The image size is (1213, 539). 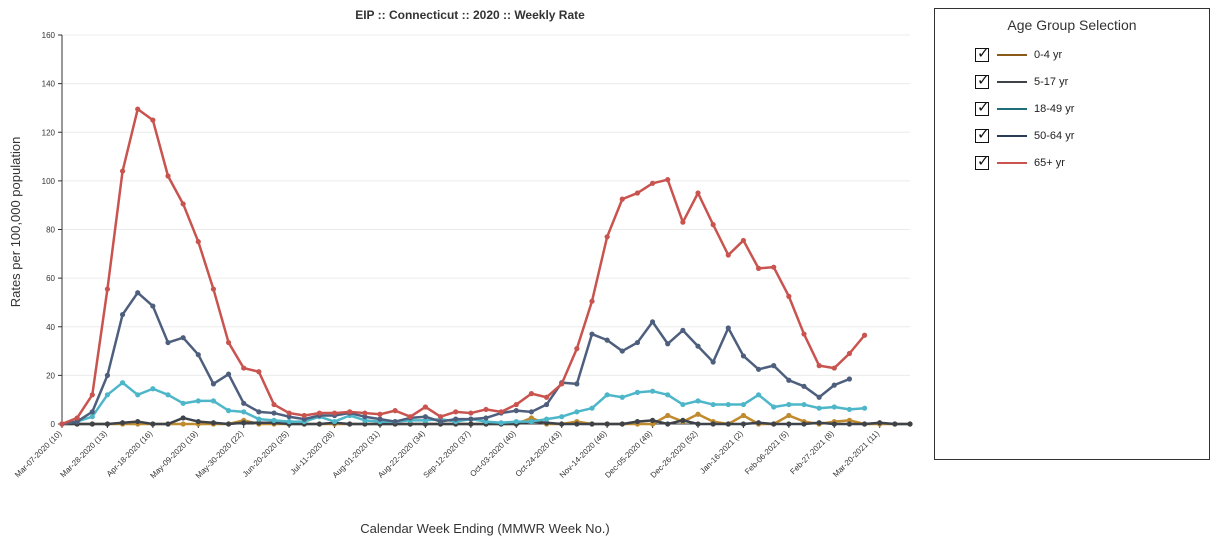 I want to click on legend-item-18-49: 18-49 yr, so click(x=1024, y=108).